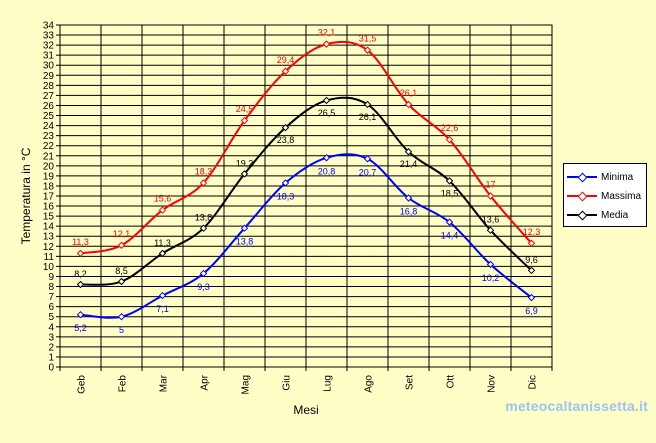 The image size is (656, 443). What do you see at coordinates (204, 171) in the screenshot?
I see `data-label-massima: 18,3` at bounding box center [204, 171].